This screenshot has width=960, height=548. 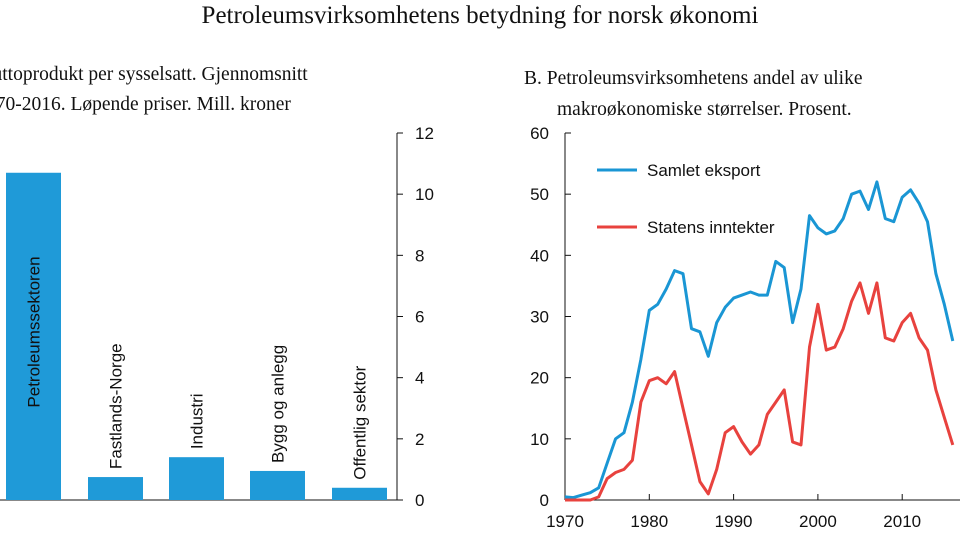 I want to click on chart-b-y-tick-label: 0, so click(x=544, y=500).